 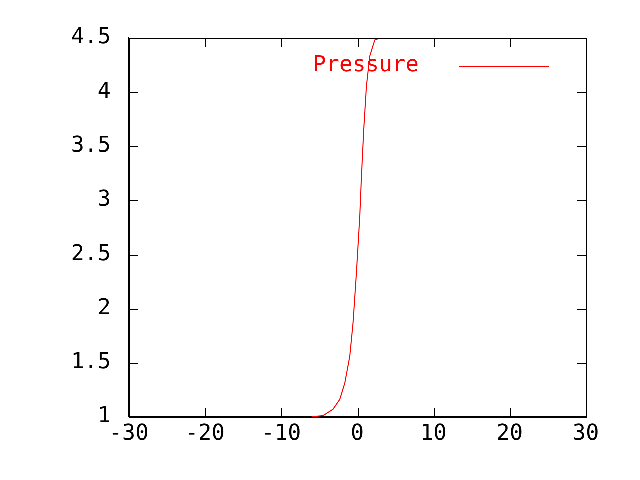 I want to click on y-tick-label: 4, so click(x=104, y=91).